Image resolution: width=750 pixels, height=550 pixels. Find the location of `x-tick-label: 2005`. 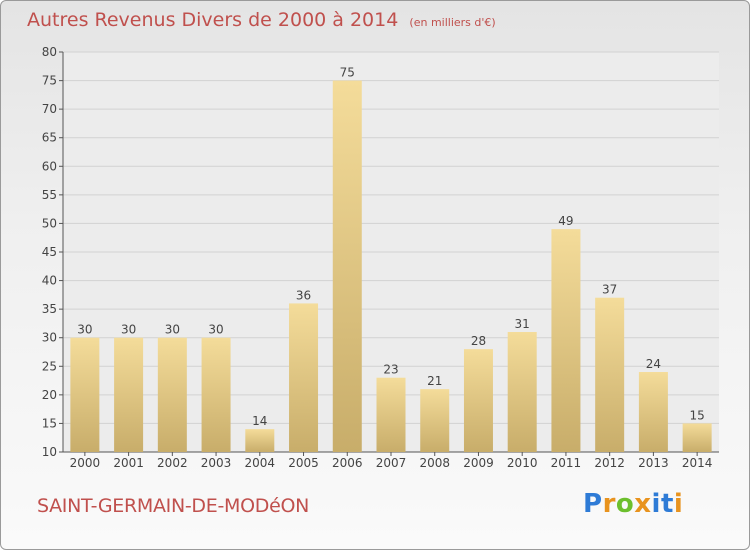

x-tick-label: 2005 is located at coordinates (303, 463).